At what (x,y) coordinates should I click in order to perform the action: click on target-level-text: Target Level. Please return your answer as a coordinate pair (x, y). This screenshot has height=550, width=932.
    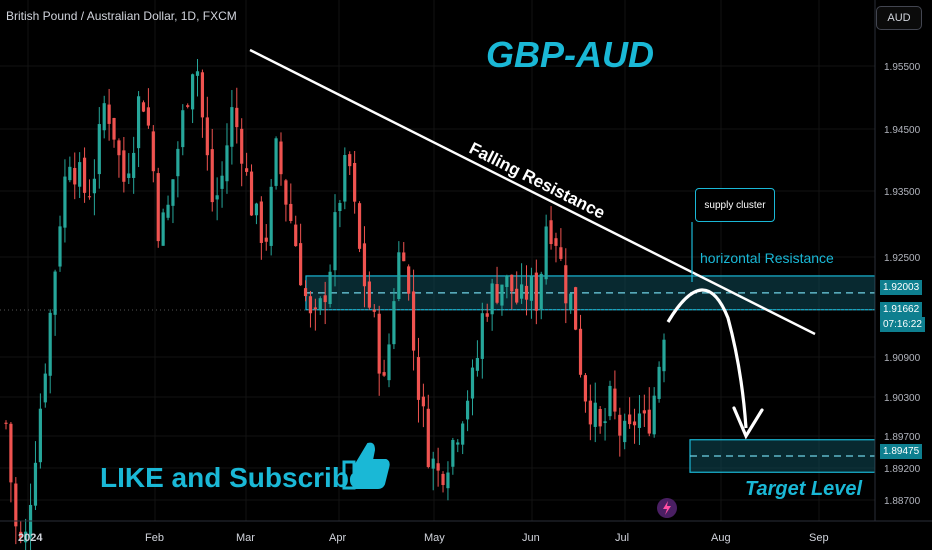
    Looking at the image, I should click on (804, 489).